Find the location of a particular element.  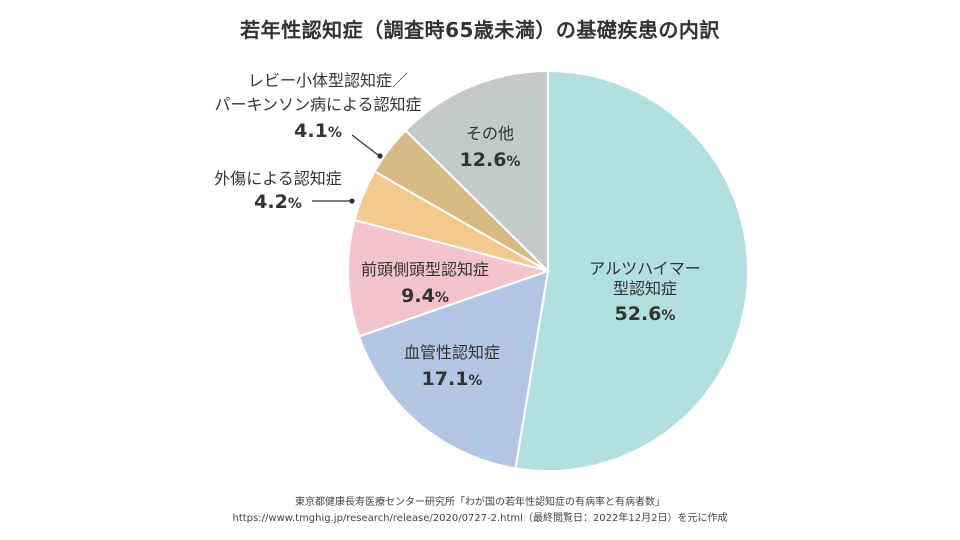

vascular-name: 血管性認知症 is located at coordinates (452, 352).